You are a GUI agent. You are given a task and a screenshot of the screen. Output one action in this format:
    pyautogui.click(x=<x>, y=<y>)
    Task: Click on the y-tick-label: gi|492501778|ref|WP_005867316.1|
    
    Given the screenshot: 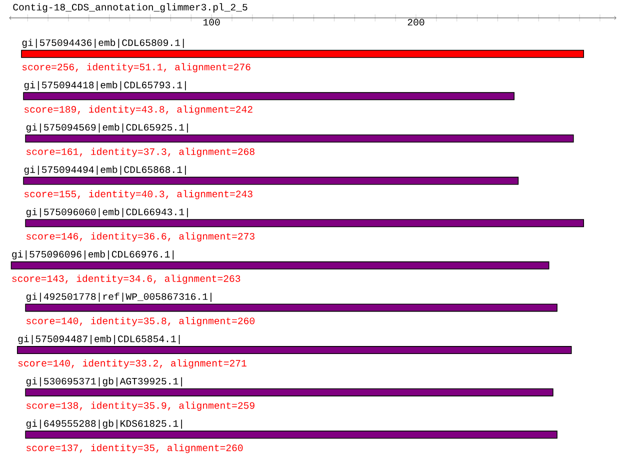 What is the action you would take?
    pyautogui.click(x=119, y=297)
    